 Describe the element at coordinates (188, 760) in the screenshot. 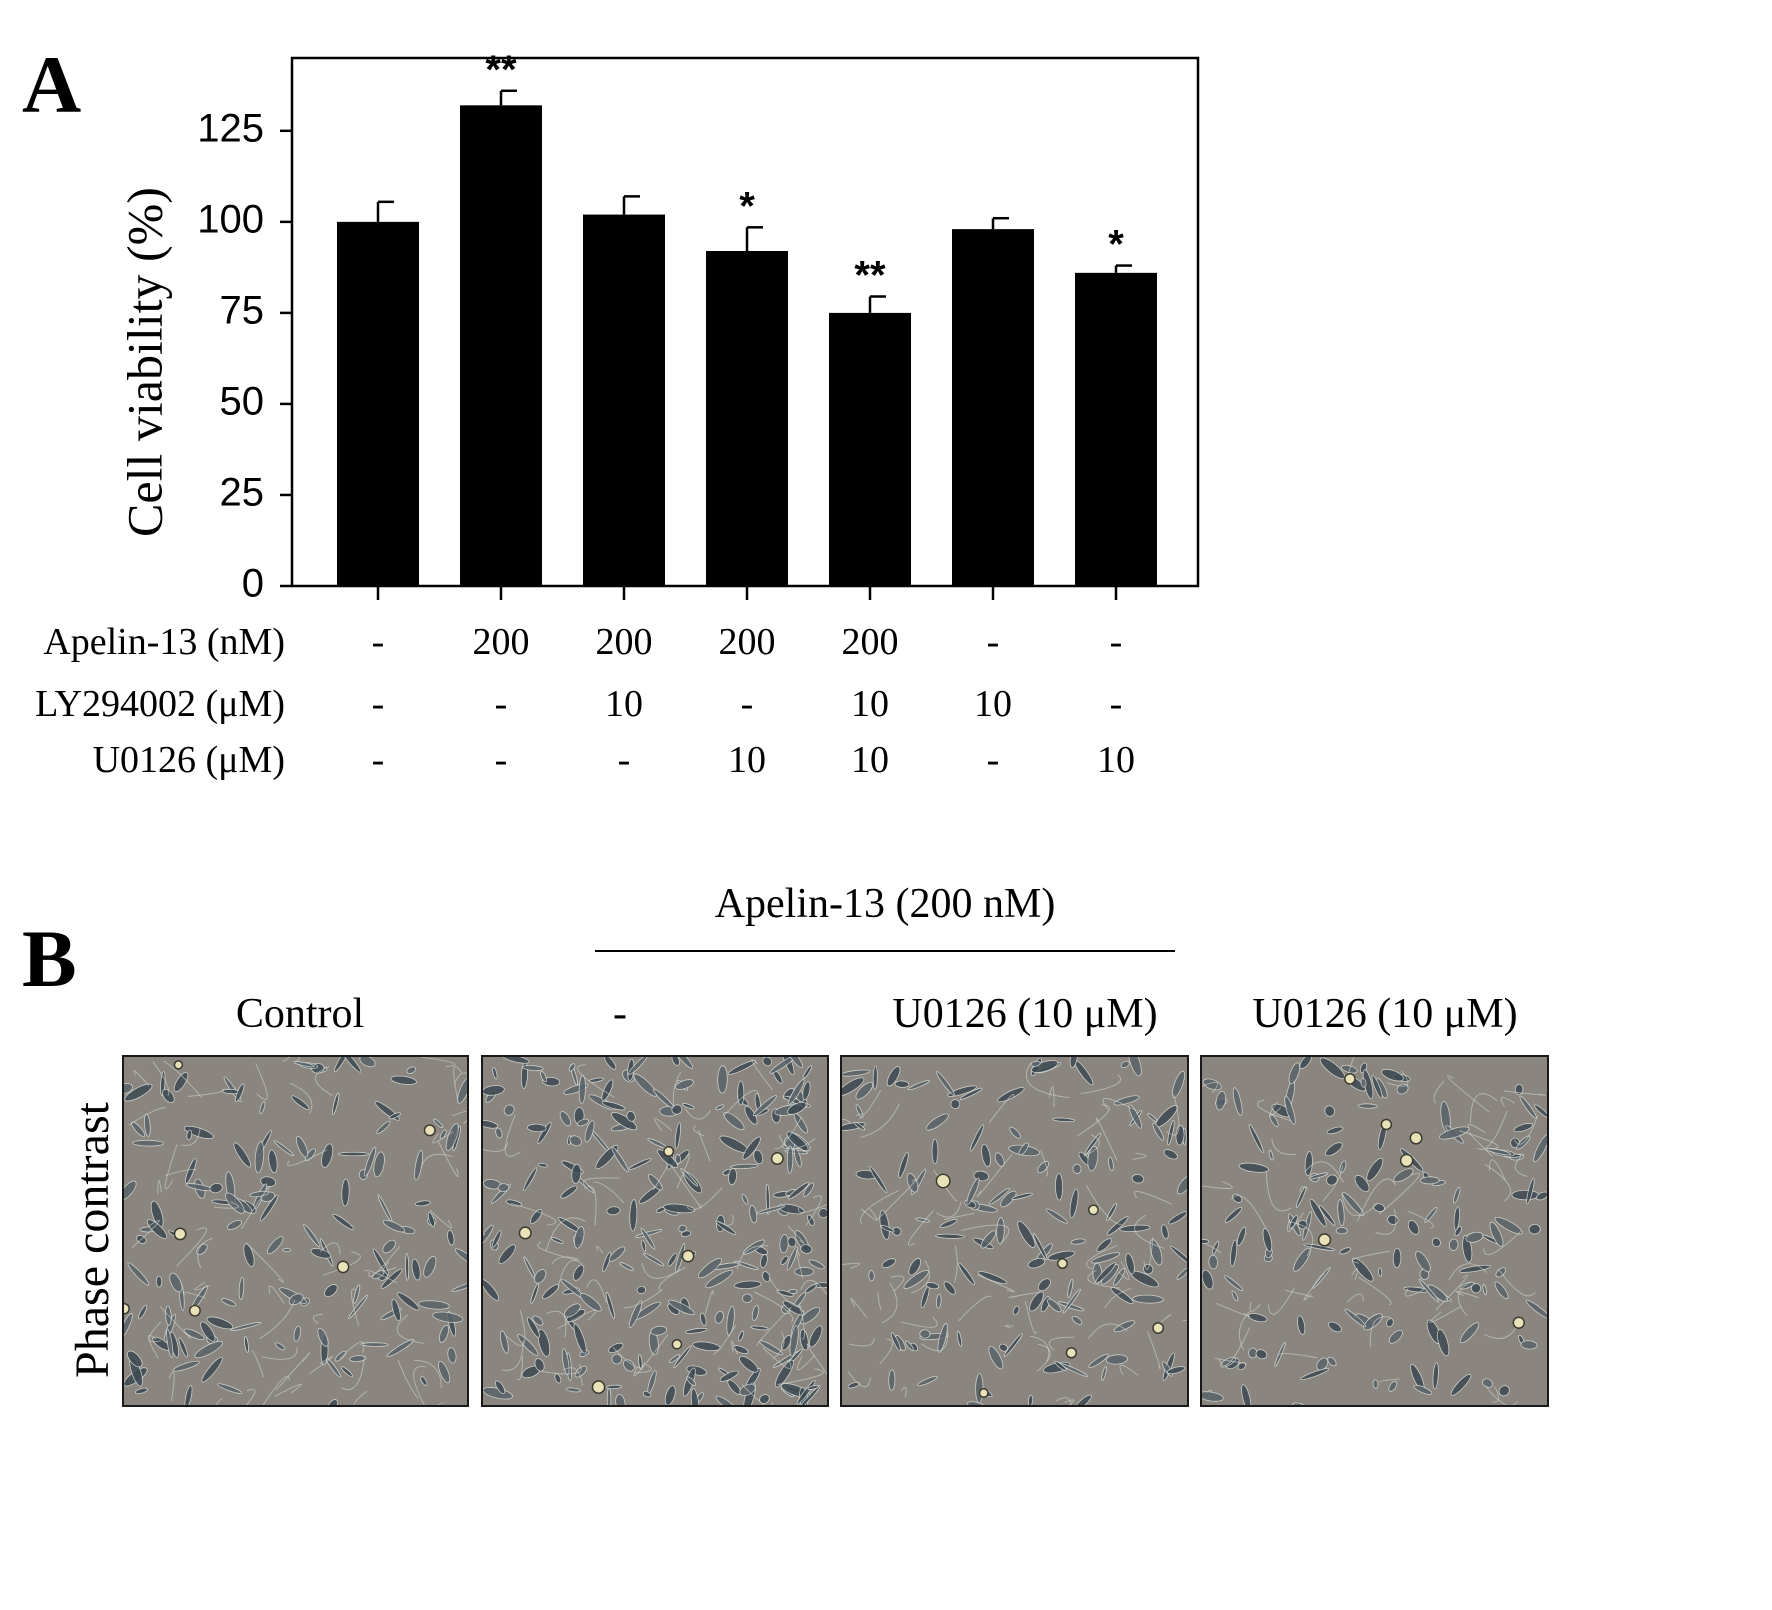

I see `condition-row-label: U0126 (μM)` at that location.